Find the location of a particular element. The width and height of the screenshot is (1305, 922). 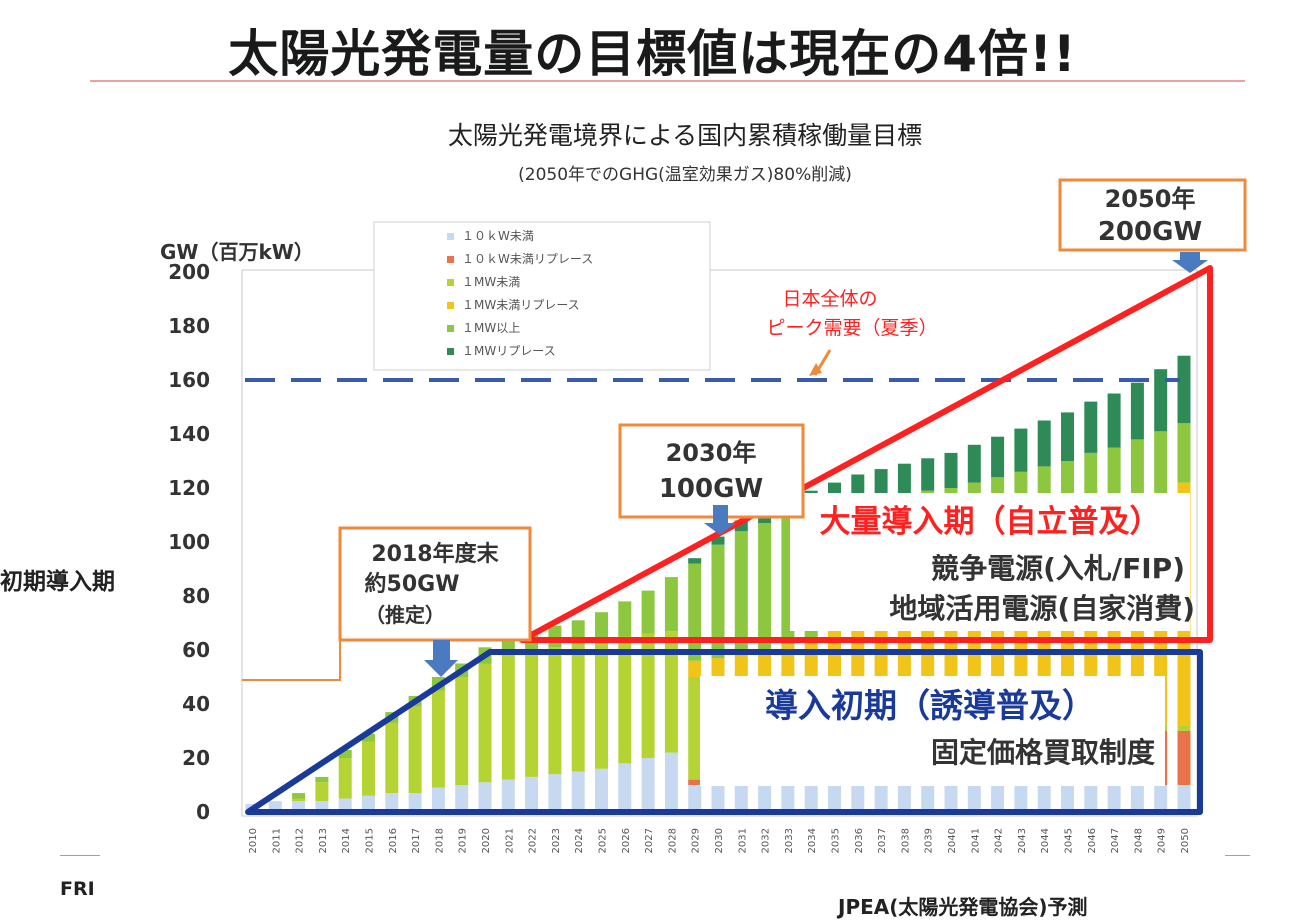

callout-2050-line: 200GW is located at coordinates (1150, 232).